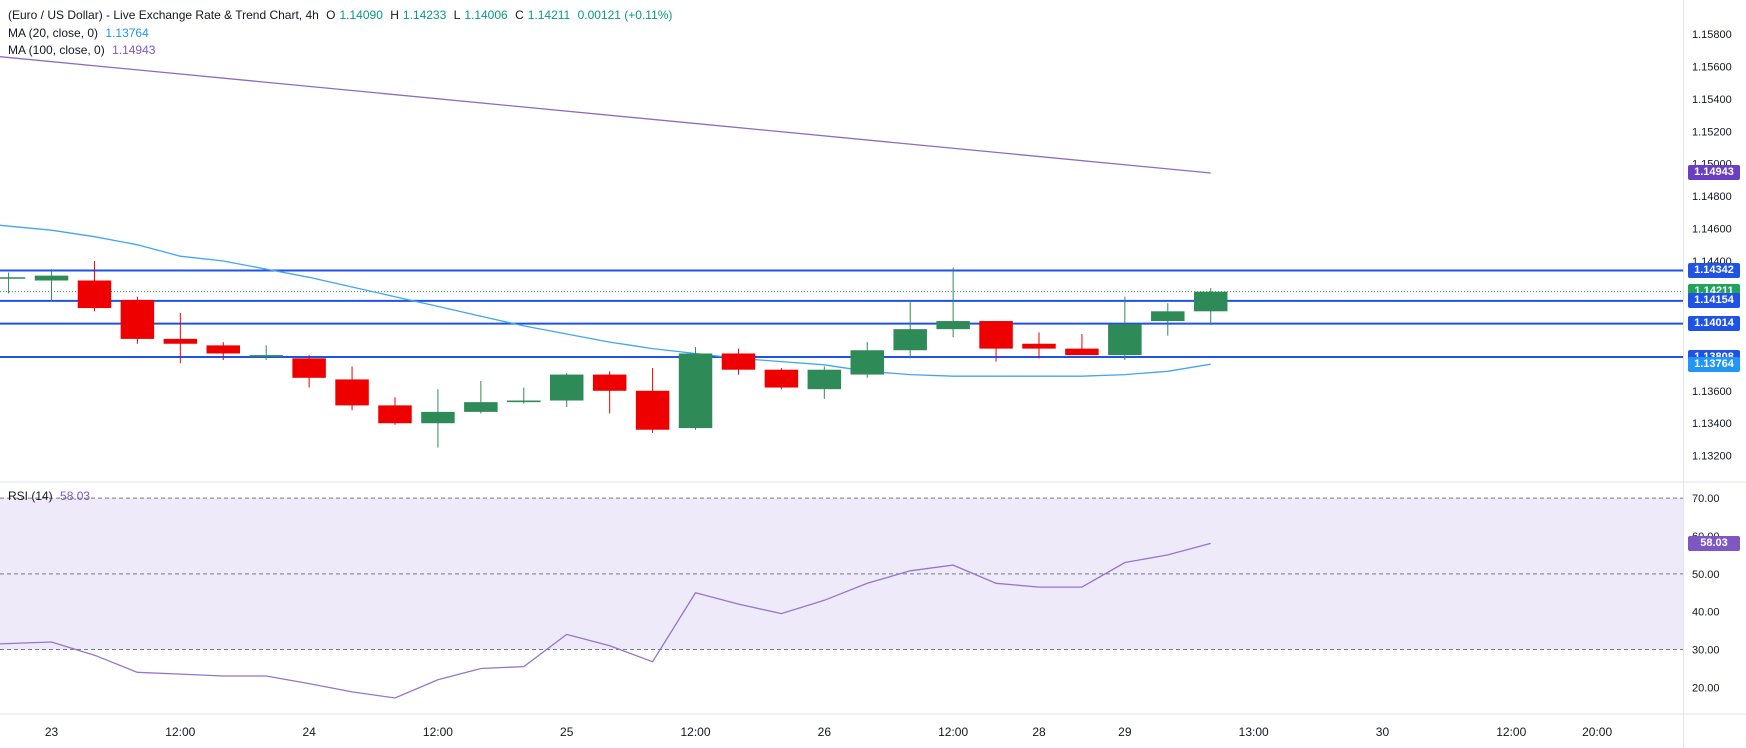 The image size is (1746, 748). What do you see at coordinates (1706, 499) in the screenshot?
I see `rsi-tick-label: 70.00` at bounding box center [1706, 499].